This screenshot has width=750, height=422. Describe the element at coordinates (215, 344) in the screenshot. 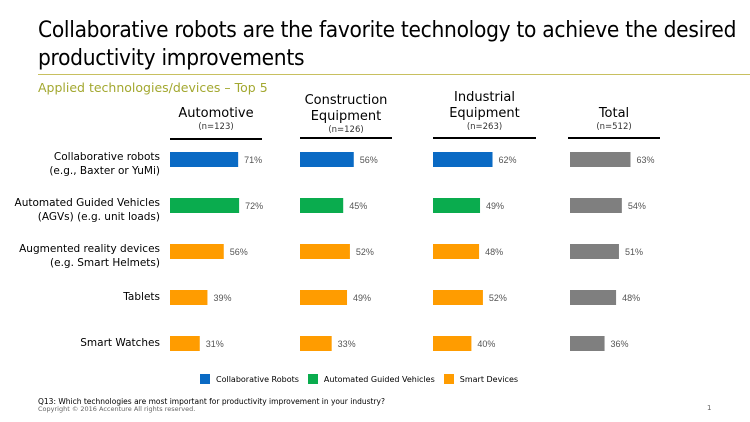

I see `bar-value-label: 31%` at that location.